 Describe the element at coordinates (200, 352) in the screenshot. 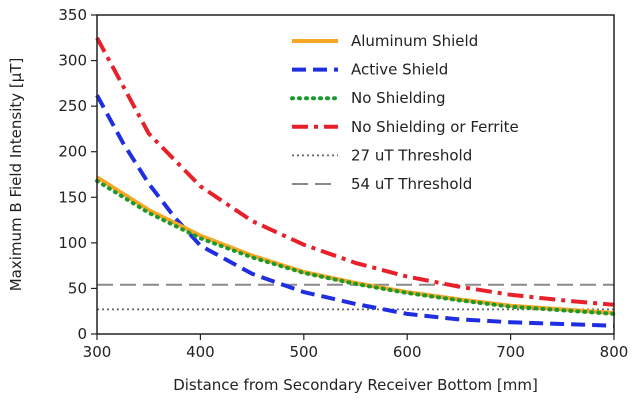

I see `x-tick-label: 400` at that location.